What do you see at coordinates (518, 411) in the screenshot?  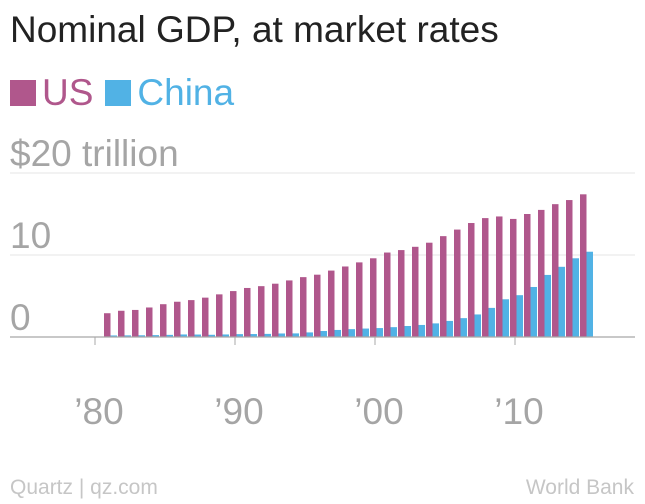 I see `x-tick-label-2010: ’10` at bounding box center [518, 411].